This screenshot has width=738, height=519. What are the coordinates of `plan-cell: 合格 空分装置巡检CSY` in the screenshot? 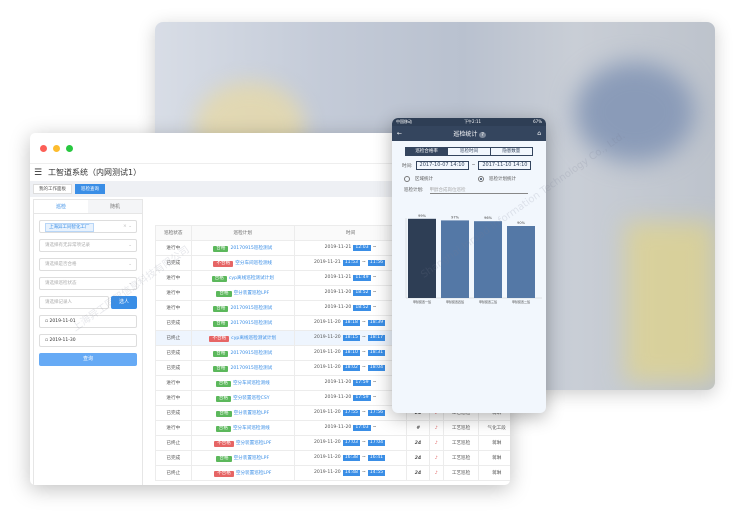 It's located at (242, 398).